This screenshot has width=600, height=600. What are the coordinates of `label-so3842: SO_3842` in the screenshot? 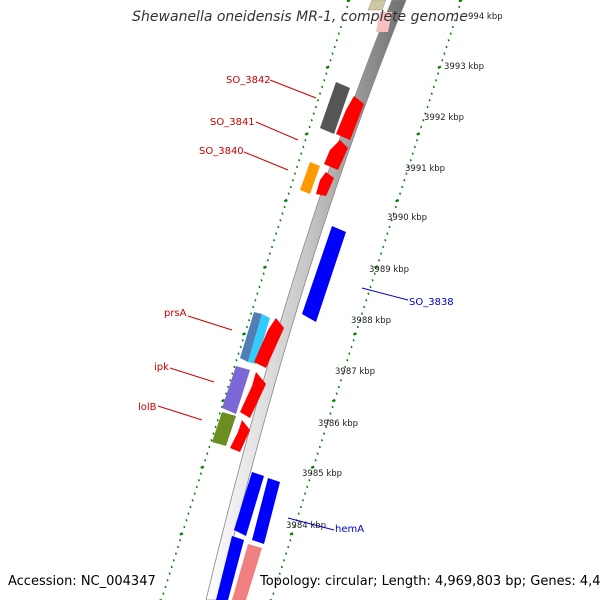 It's located at (248, 80).